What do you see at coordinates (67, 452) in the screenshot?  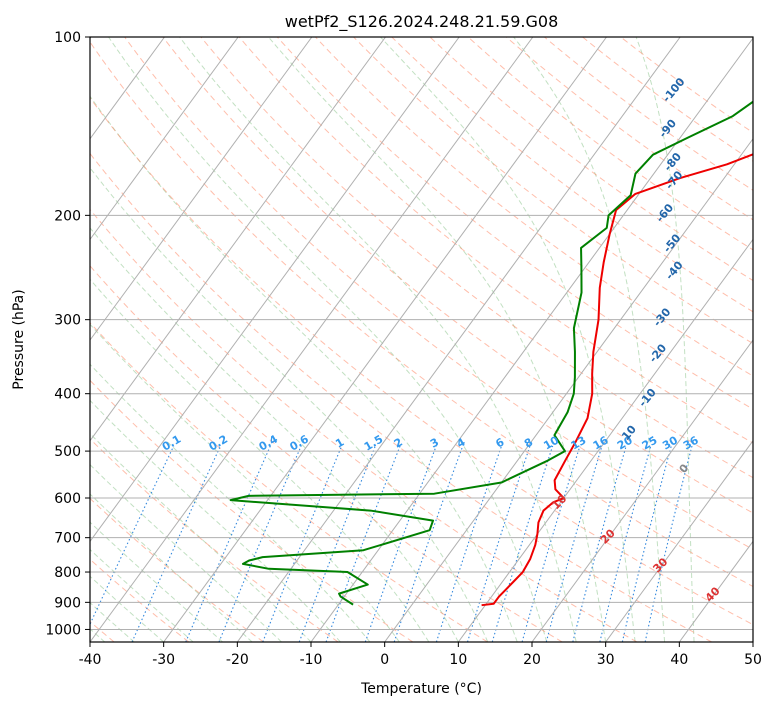 I see `y-tick-label: 500` at bounding box center [67, 452].